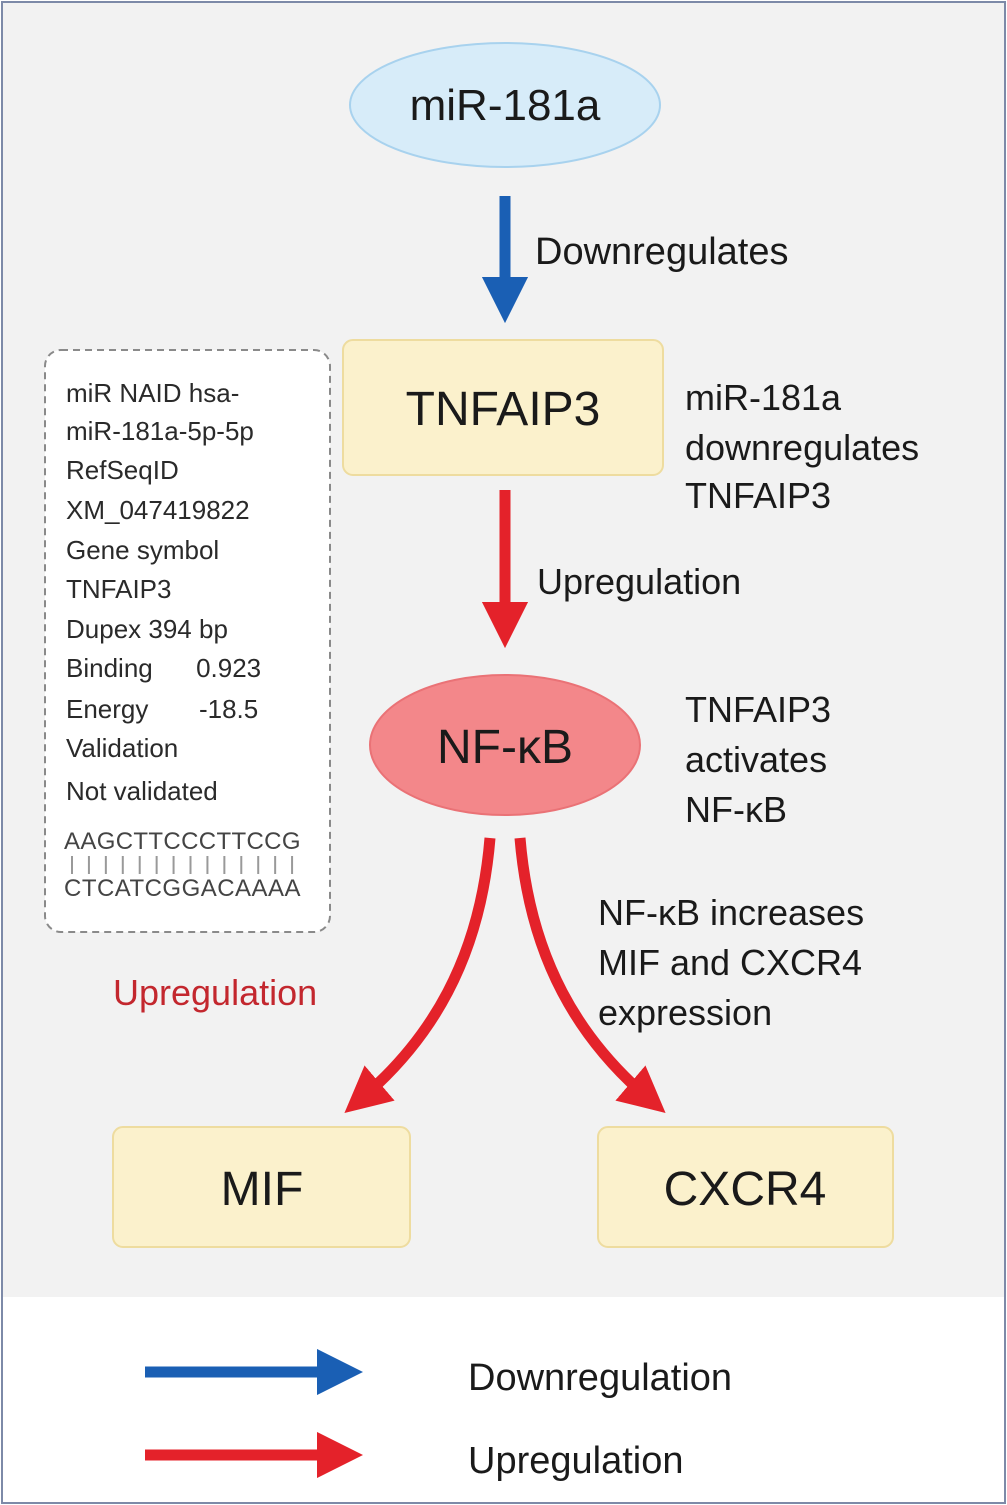 This screenshot has height=1505, width=1007. Describe the element at coordinates (763, 397) in the screenshot. I see `note-line: miR-181a` at that location.